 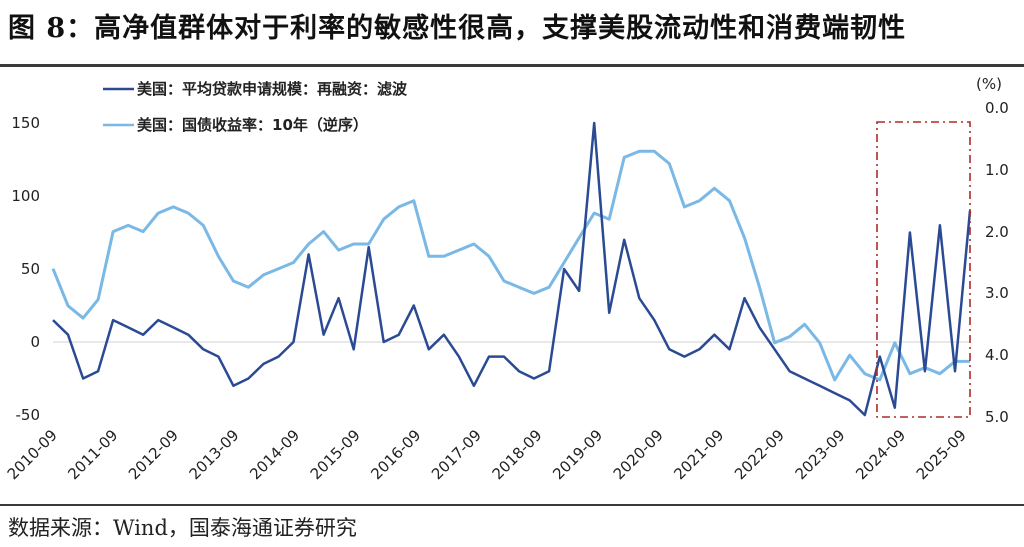 What do you see at coordinates (941, 454) in the screenshot?
I see `x-tick: 2025-09` at bounding box center [941, 454].